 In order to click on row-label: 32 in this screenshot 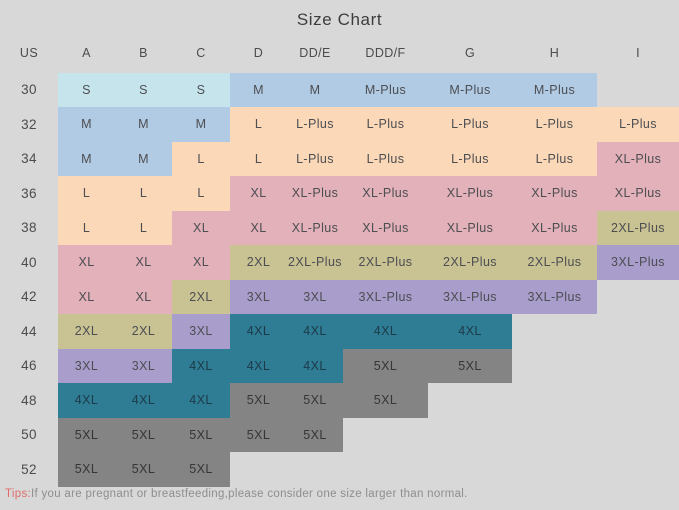, I will do `click(29, 124)`.